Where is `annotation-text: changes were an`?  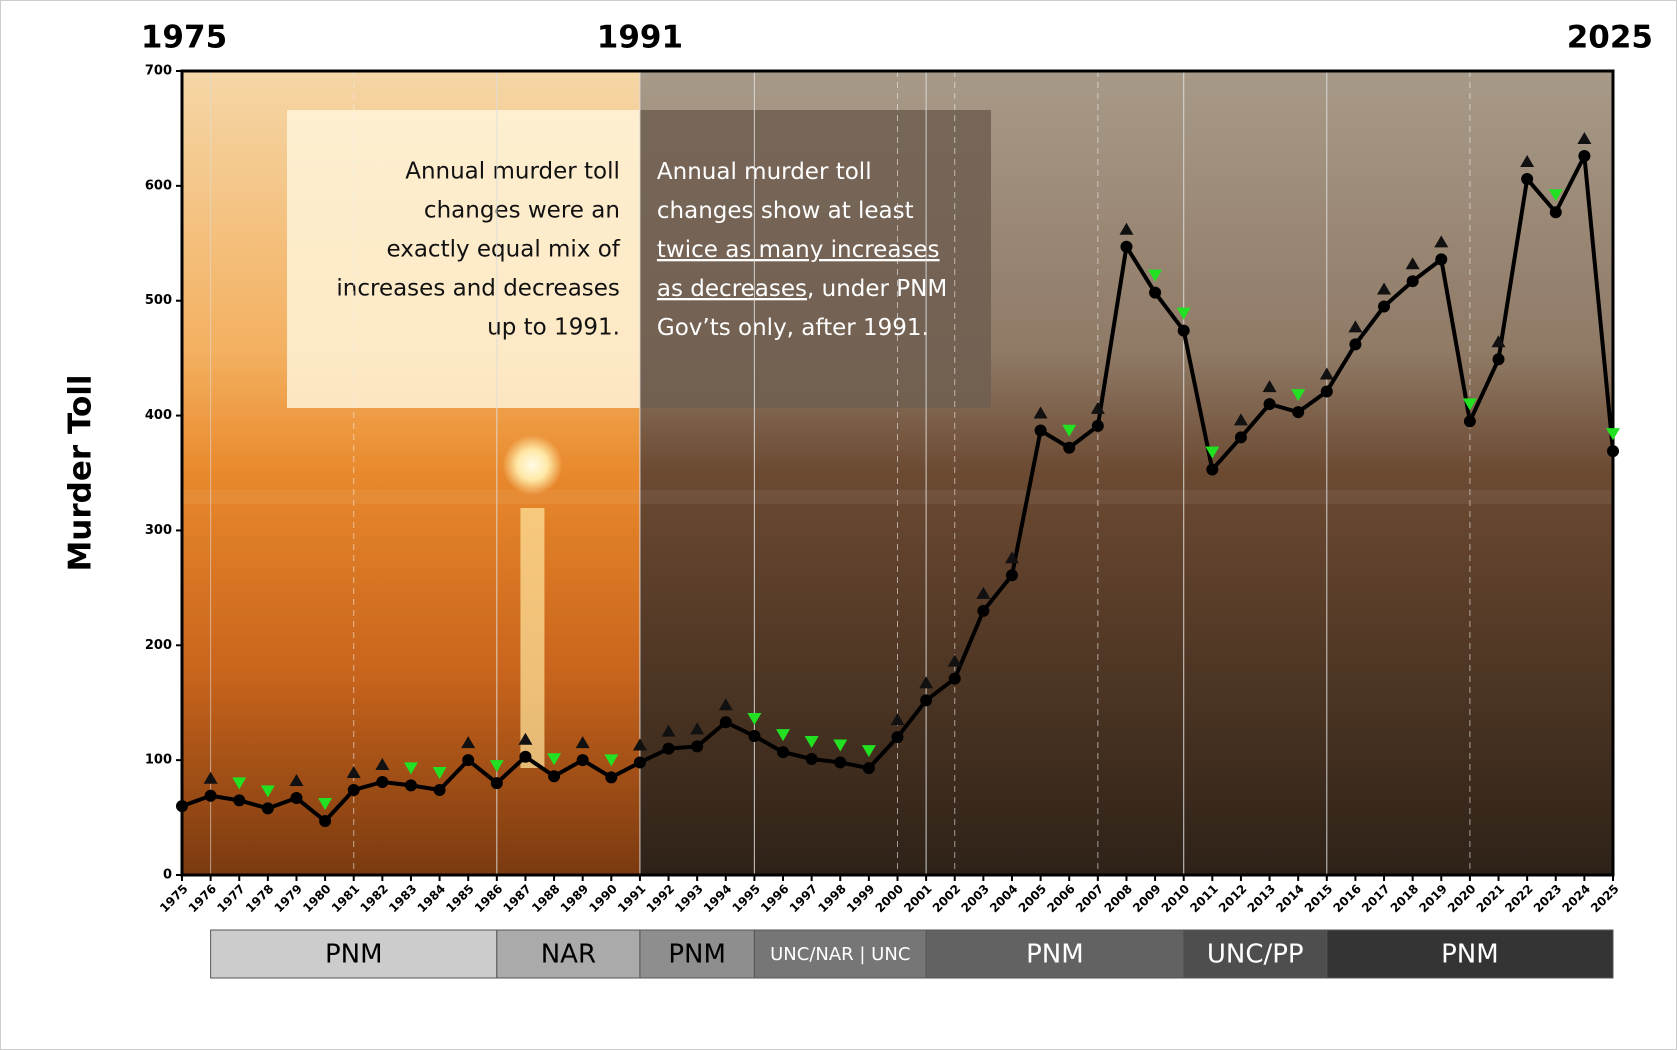 annotation-text: changes were an is located at coordinates (522, 211).